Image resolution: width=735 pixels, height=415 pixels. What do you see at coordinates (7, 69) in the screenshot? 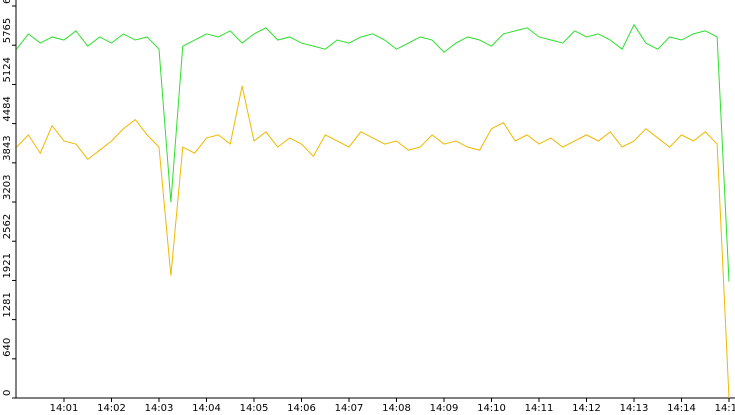
I see `y-tick-label: 5124` at bounding box center [7, 69].